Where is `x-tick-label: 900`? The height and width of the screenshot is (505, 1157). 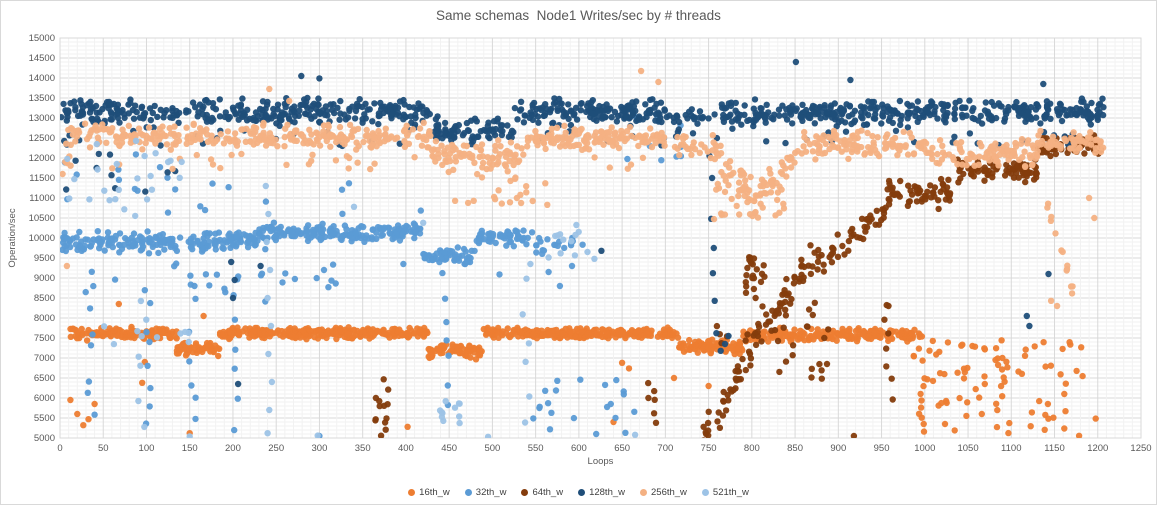
x-tick-label: 900 is located at coordinates (838, 448).